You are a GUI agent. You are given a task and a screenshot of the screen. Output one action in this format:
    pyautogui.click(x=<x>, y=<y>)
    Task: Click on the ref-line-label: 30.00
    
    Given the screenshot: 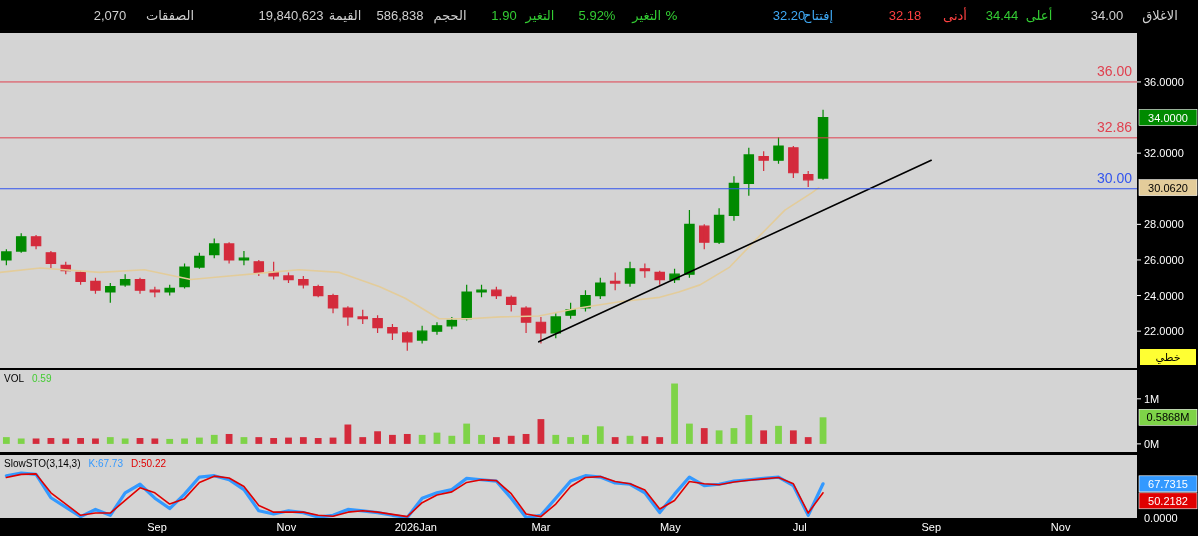 What is the action you would take?
    pyautogui.click(x=1114, y=177)
    